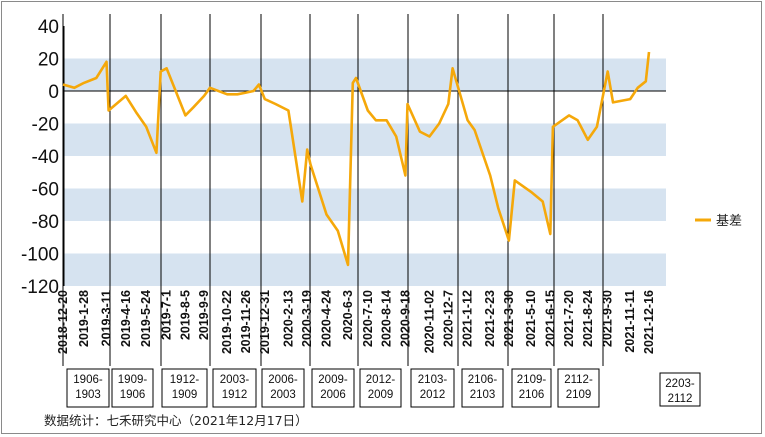 Image resolution: width=765 pixels, height=437 pixels. What do you see at coordinates (680, 399) in the screenshot?
I see `contract-label-line2: 2112` at bounding box center [680, 399].